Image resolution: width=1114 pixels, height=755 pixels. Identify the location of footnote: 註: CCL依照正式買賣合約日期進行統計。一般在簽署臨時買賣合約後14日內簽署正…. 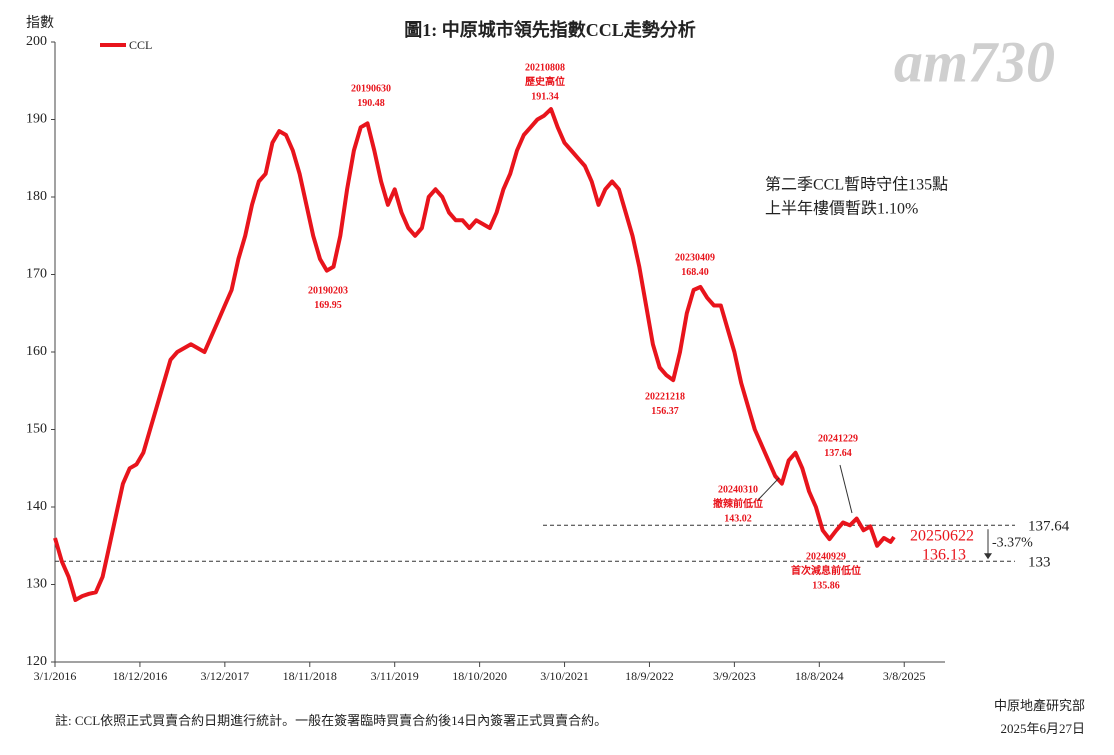
(331, 720).